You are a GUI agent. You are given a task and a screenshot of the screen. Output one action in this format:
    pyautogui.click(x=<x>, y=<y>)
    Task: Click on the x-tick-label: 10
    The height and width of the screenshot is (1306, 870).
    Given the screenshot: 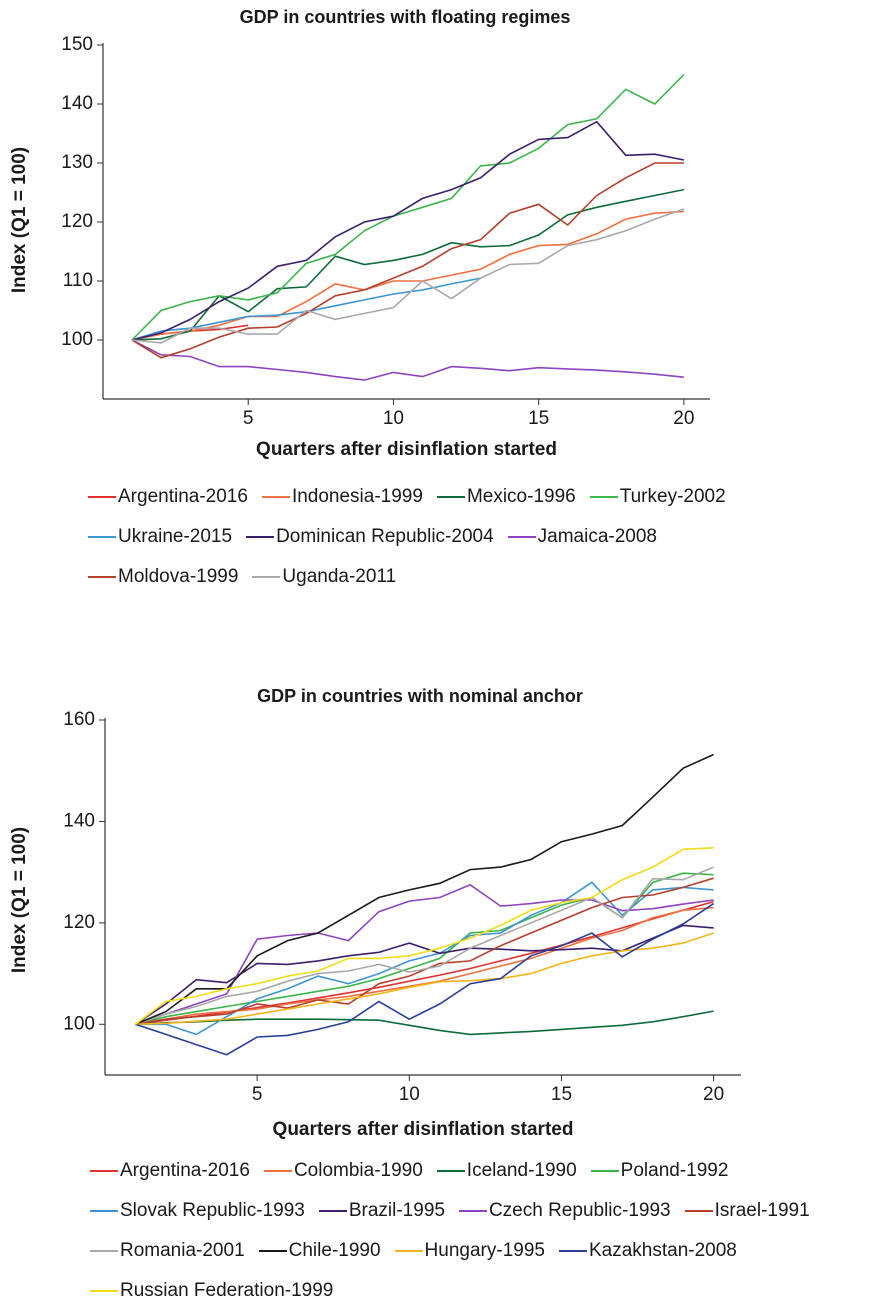 What is the action you would take?
    pyautogui.click(x=393, y=418)
    